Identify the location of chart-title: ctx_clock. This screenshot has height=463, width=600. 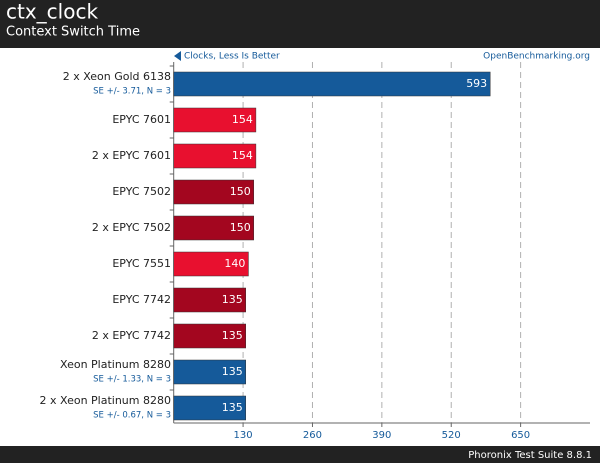
(52, 12).